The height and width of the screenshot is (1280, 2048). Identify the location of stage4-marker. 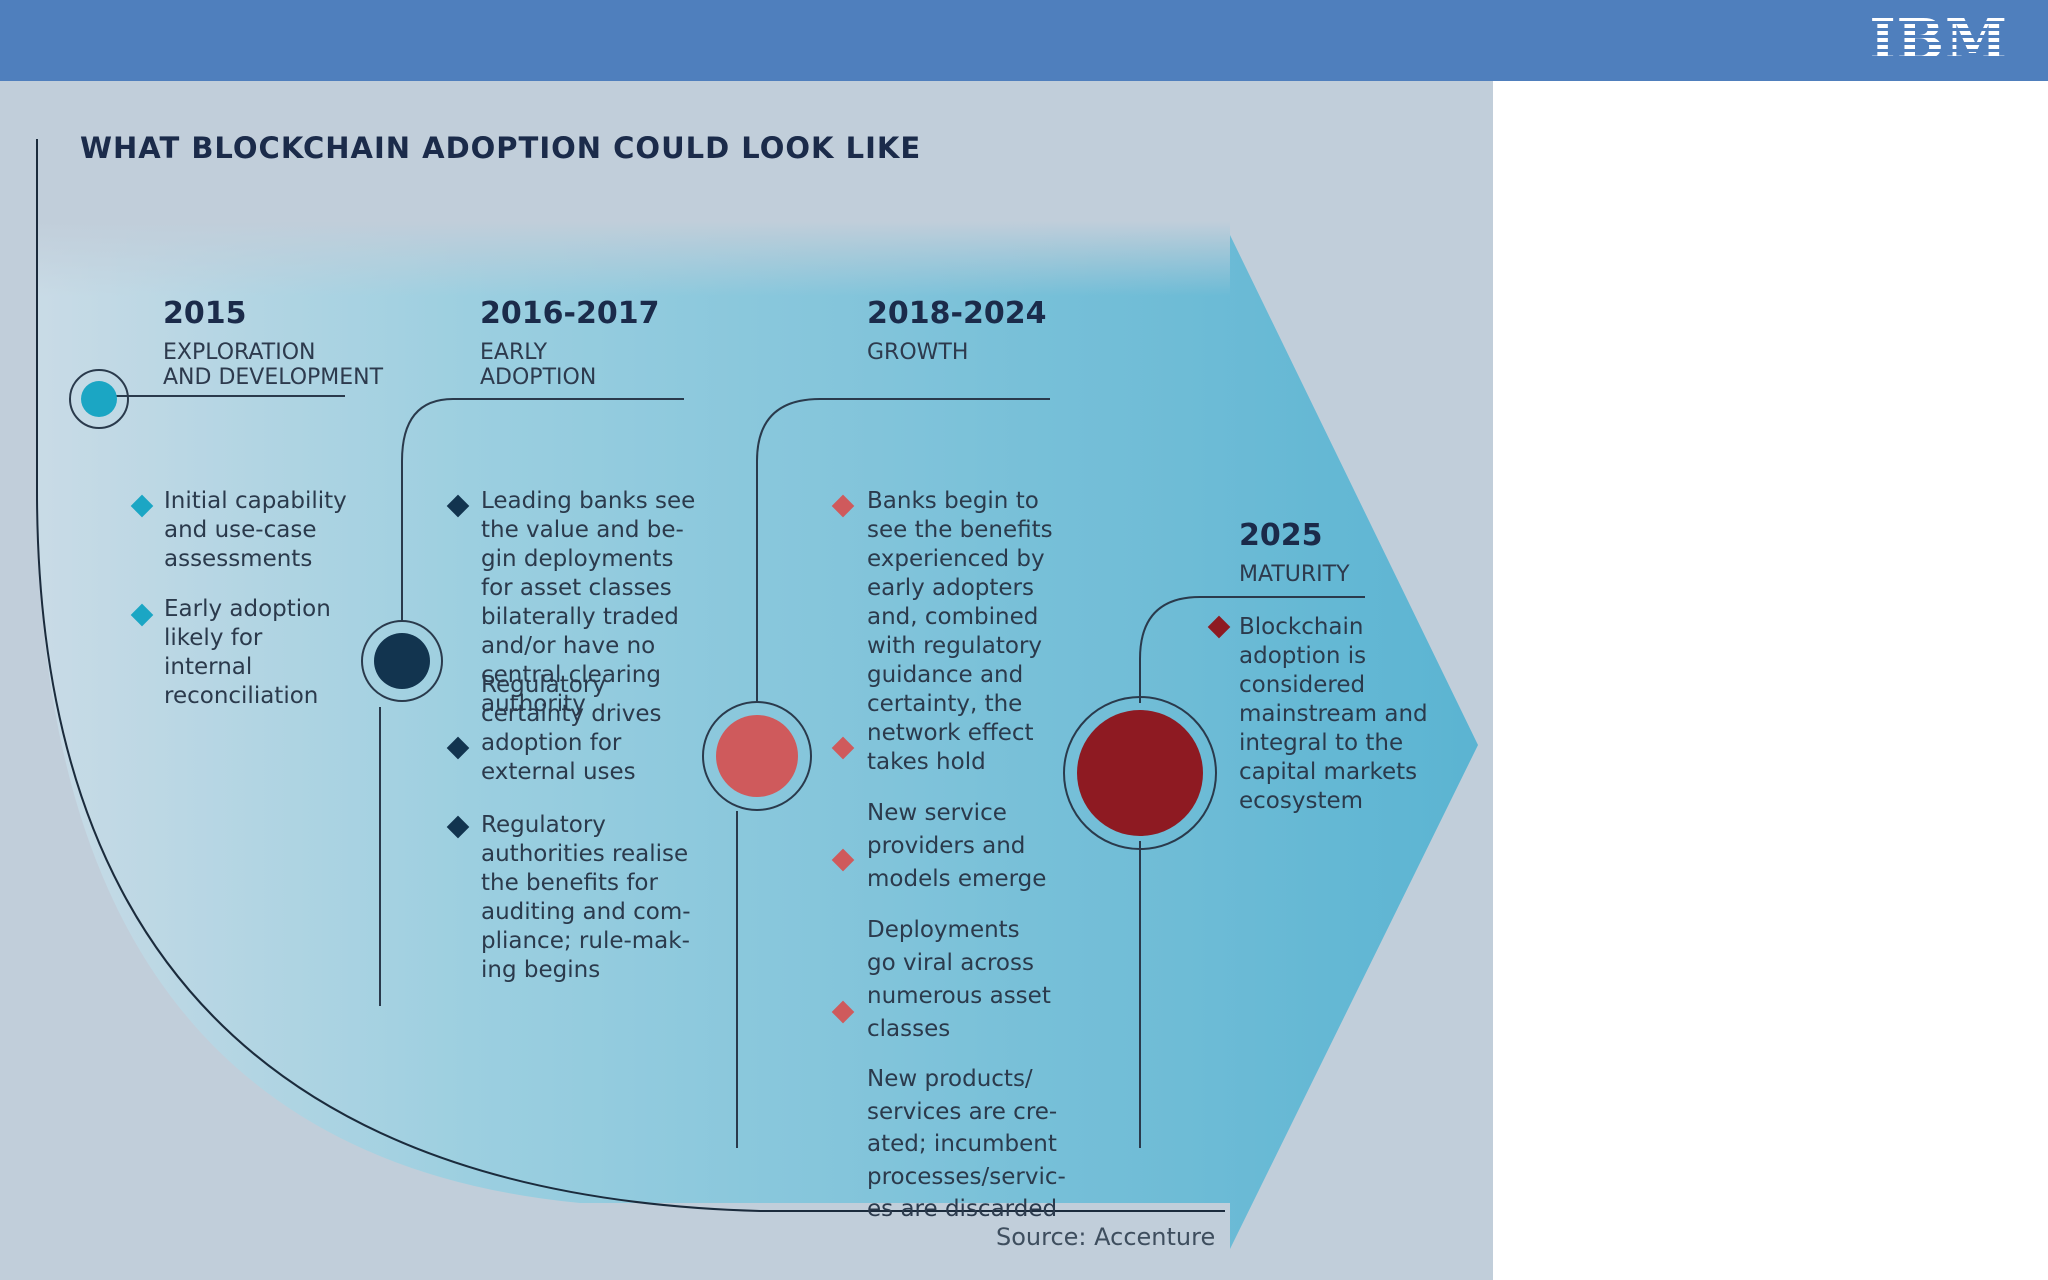
(1140, 773).